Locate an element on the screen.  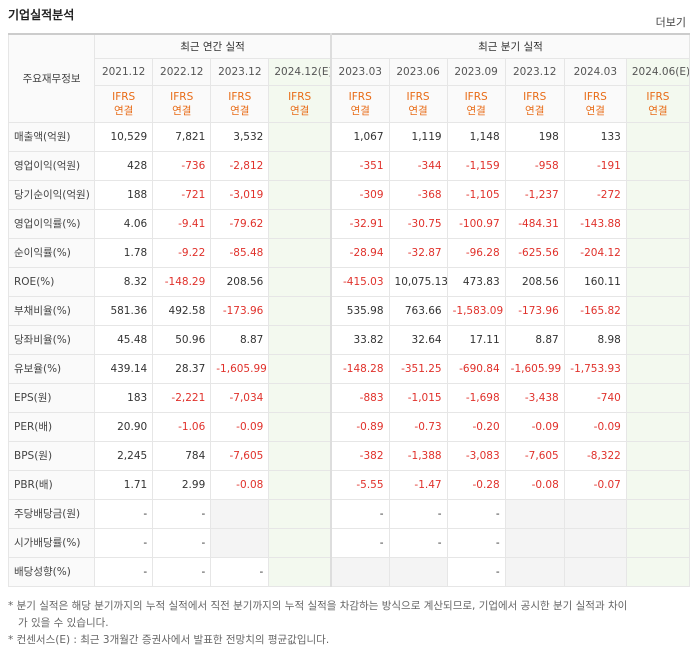
value-cell: -1,583.09 is located at coordinates (476, 310).